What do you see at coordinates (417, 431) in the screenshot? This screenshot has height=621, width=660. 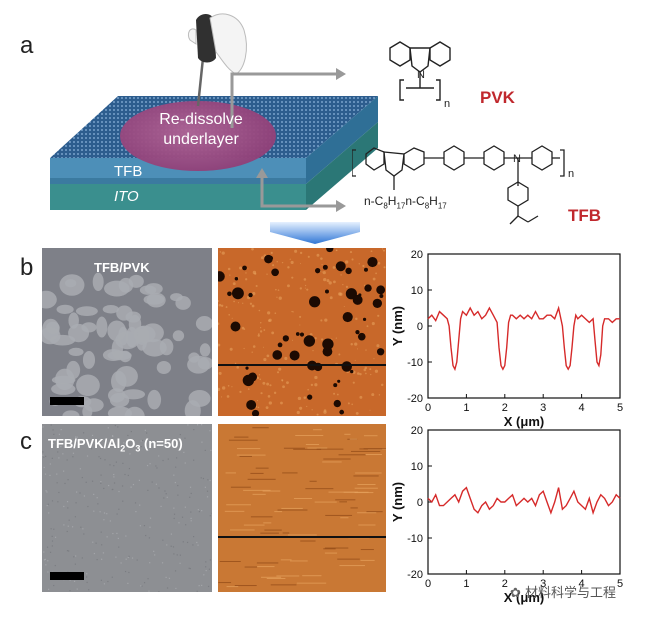 I see `chart-c-ytick-label: 20` at bounding box center [417, 431].